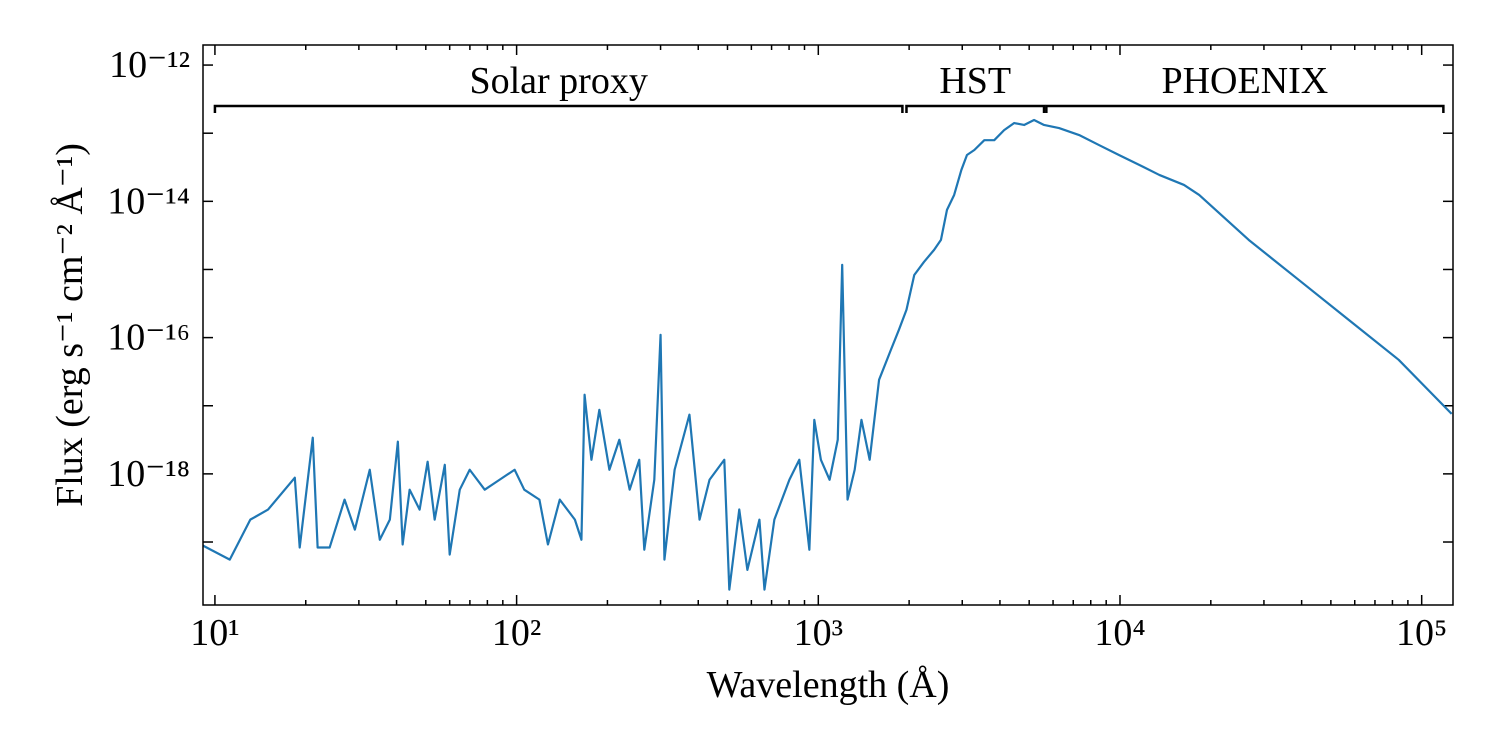 This screenshot has width=1500, height=750. I want to click on y-axis-label: Flux (erg s⁻¹ cm⁻² Å⁻¹), so click(70, 325).